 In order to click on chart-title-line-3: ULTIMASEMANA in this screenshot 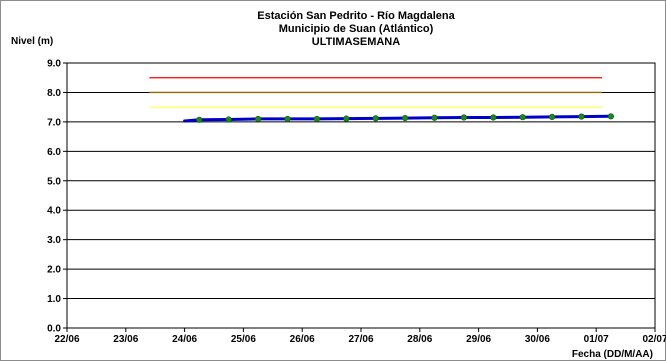, I will do `click(356, 42)`.